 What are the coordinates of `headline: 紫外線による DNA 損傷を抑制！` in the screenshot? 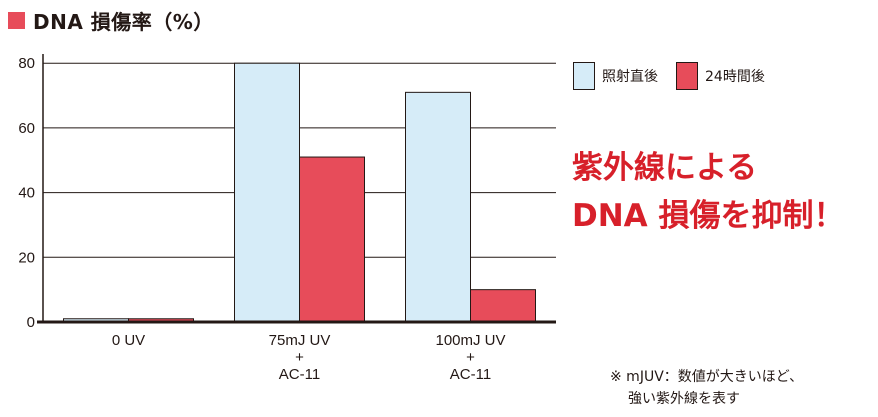 It's located at (708, 192).